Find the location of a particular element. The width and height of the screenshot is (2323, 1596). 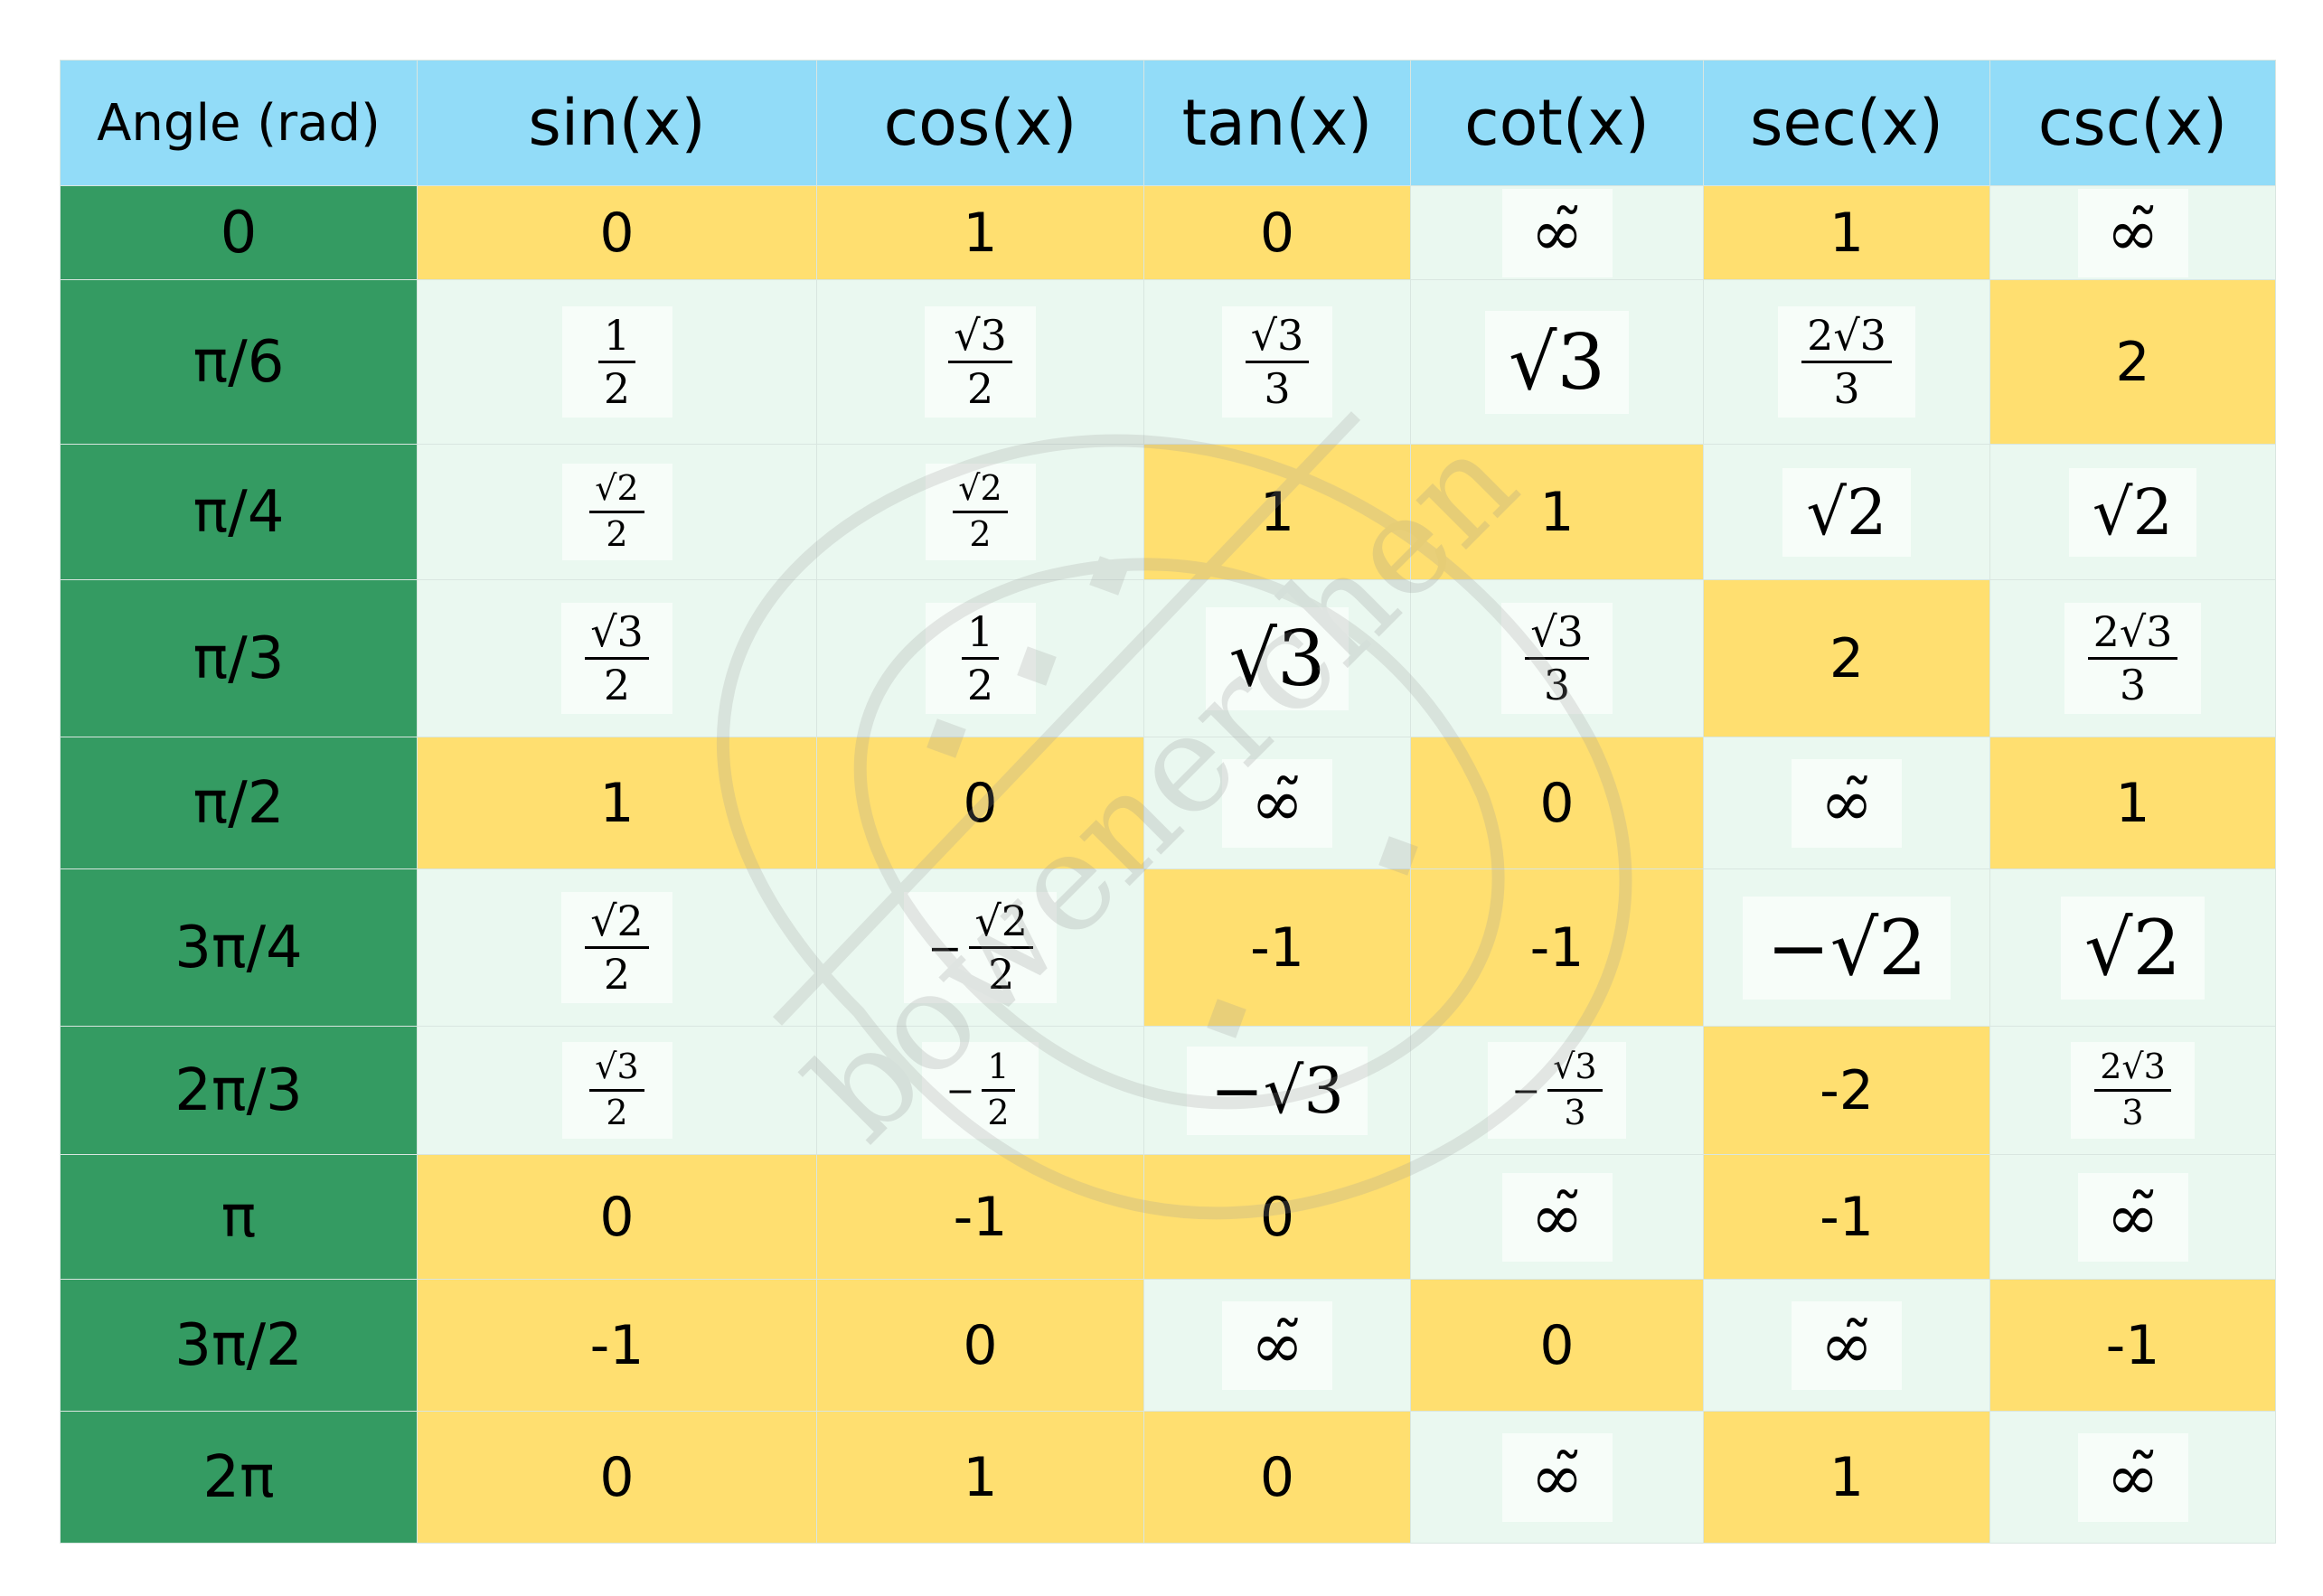

cot-symbolic-value: ∞̃ is located at coordinates (1557, 1477).